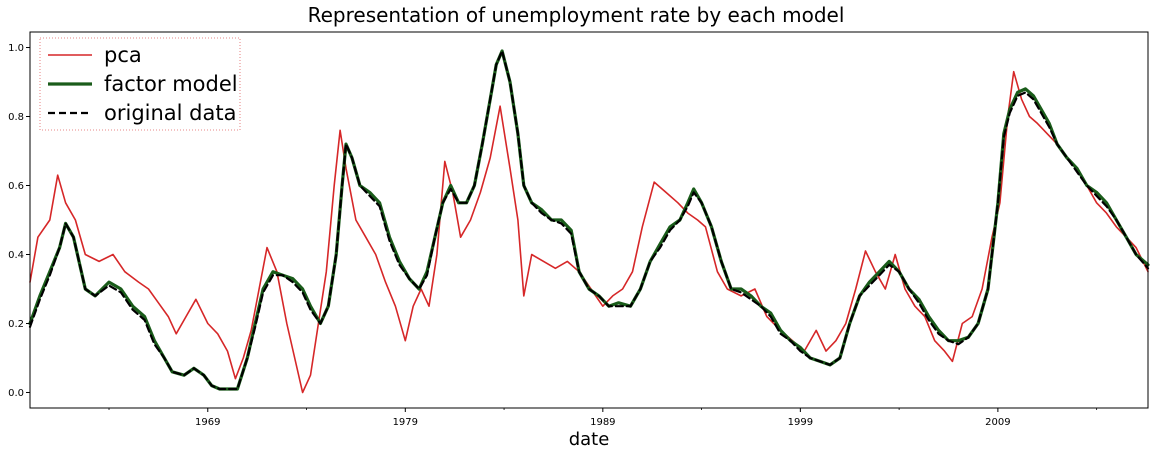 This screenshot has height=454, width=1153. I want to click on x-axis: 1969 1979 1989 1999 2009, so click(603, 418).